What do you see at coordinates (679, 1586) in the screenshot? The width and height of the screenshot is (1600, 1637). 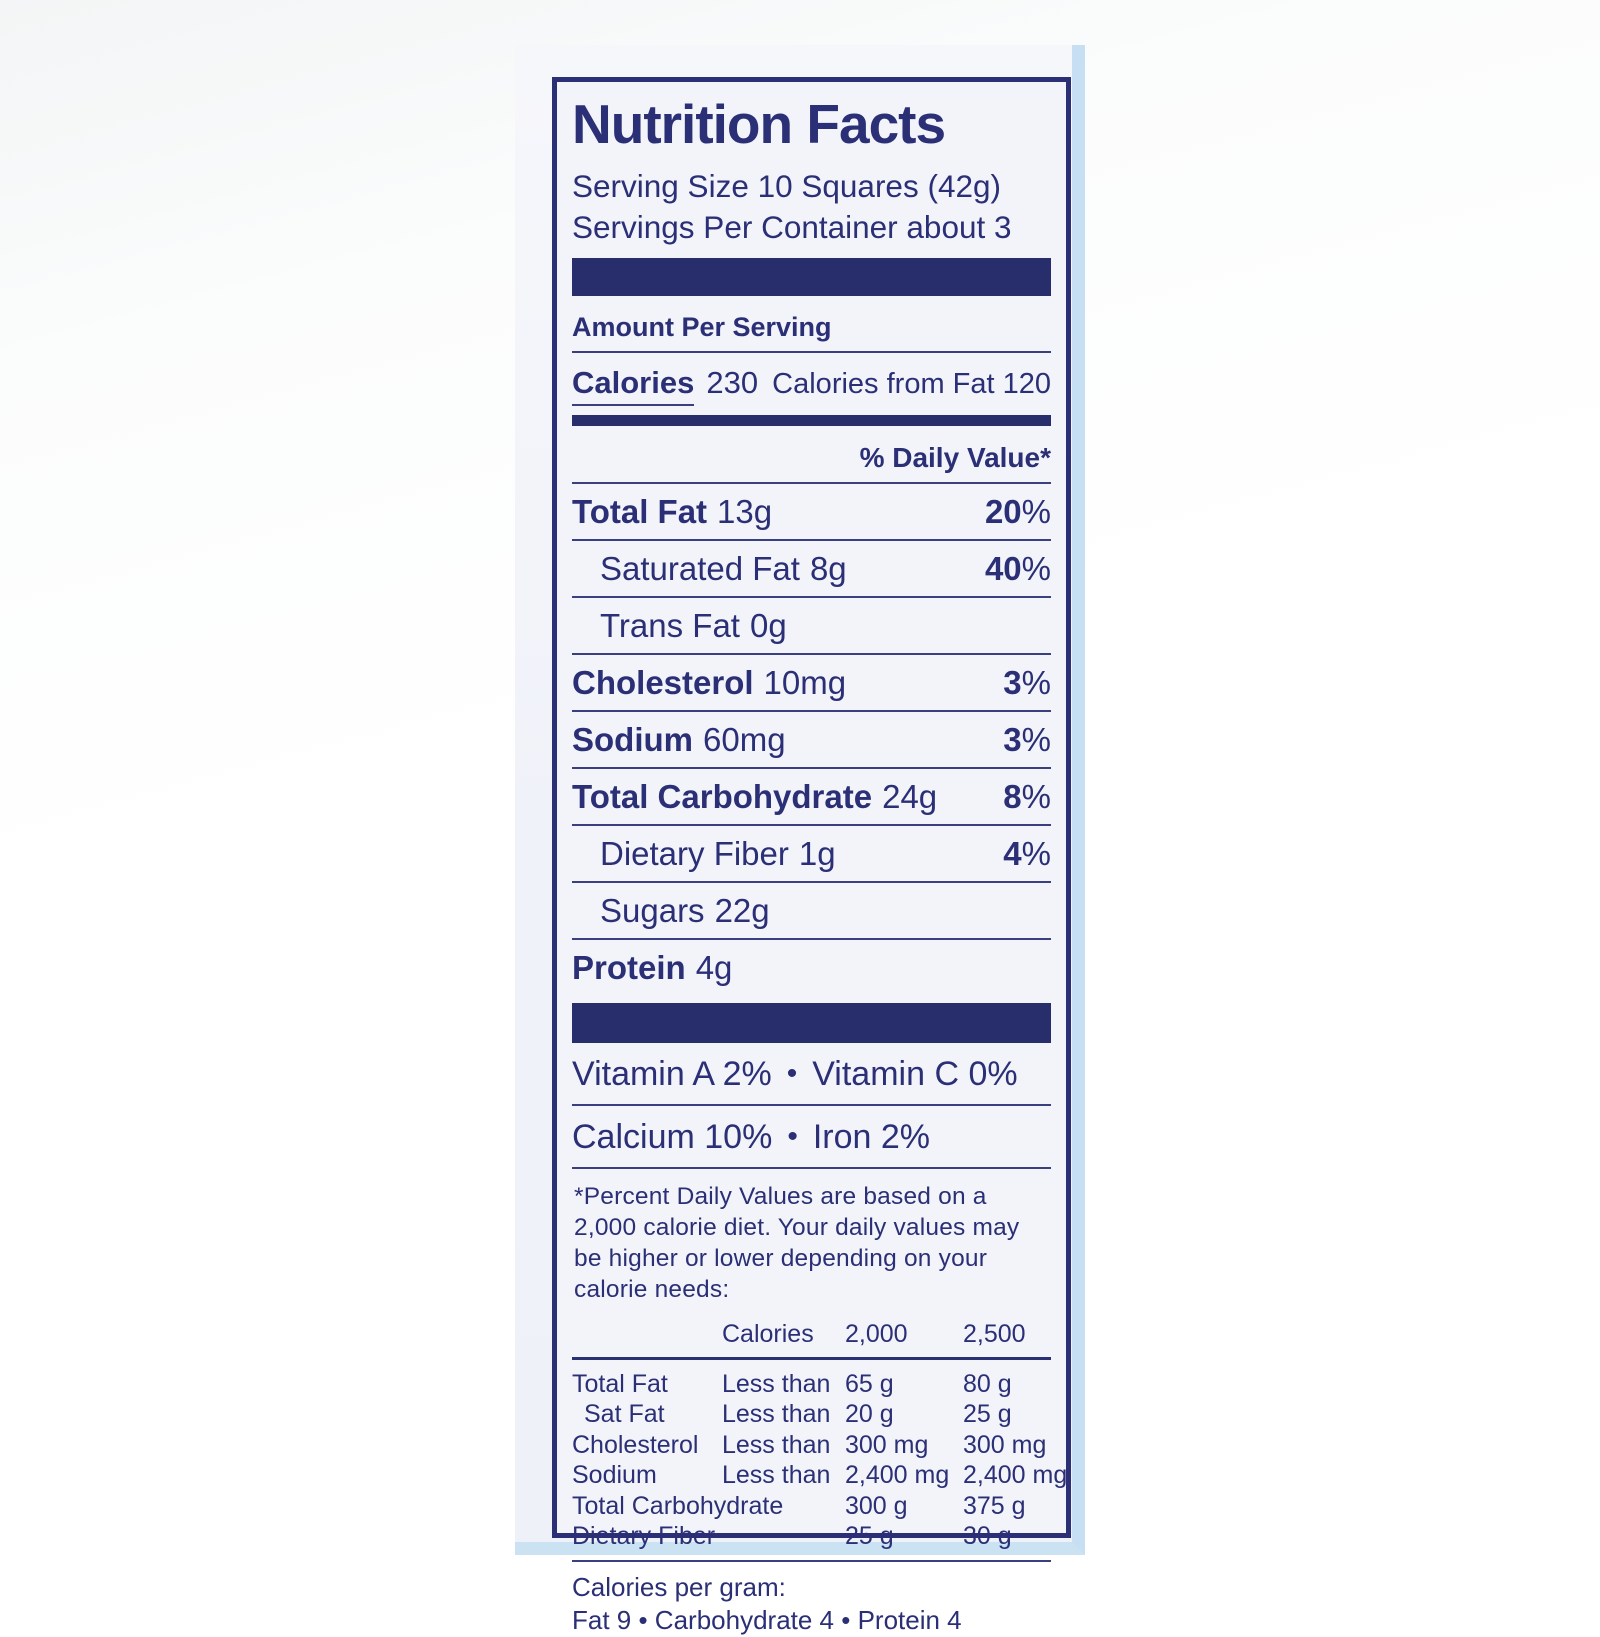 I see `calories-per-gram-title: Calories per gram:` at bounding box center [679, 1586].